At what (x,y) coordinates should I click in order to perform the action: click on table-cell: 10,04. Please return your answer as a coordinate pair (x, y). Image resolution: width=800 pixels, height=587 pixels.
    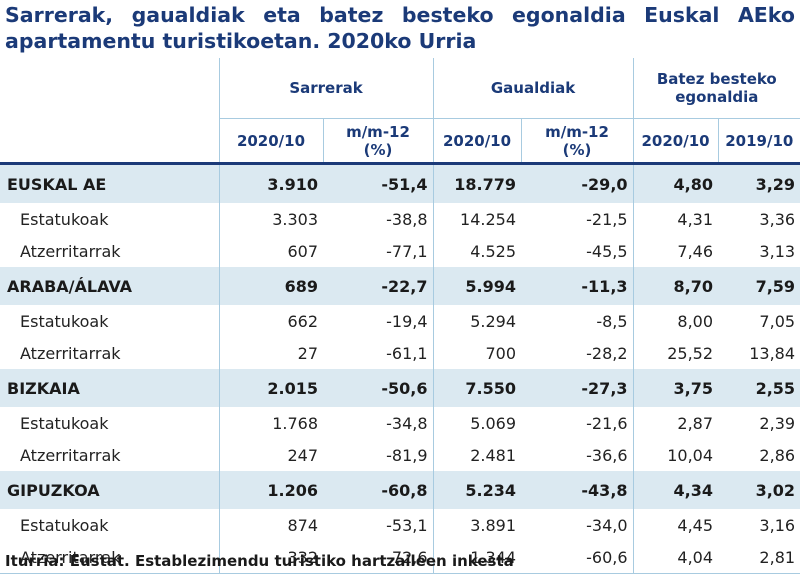
    Looking at the image, I should click on (675, 455).